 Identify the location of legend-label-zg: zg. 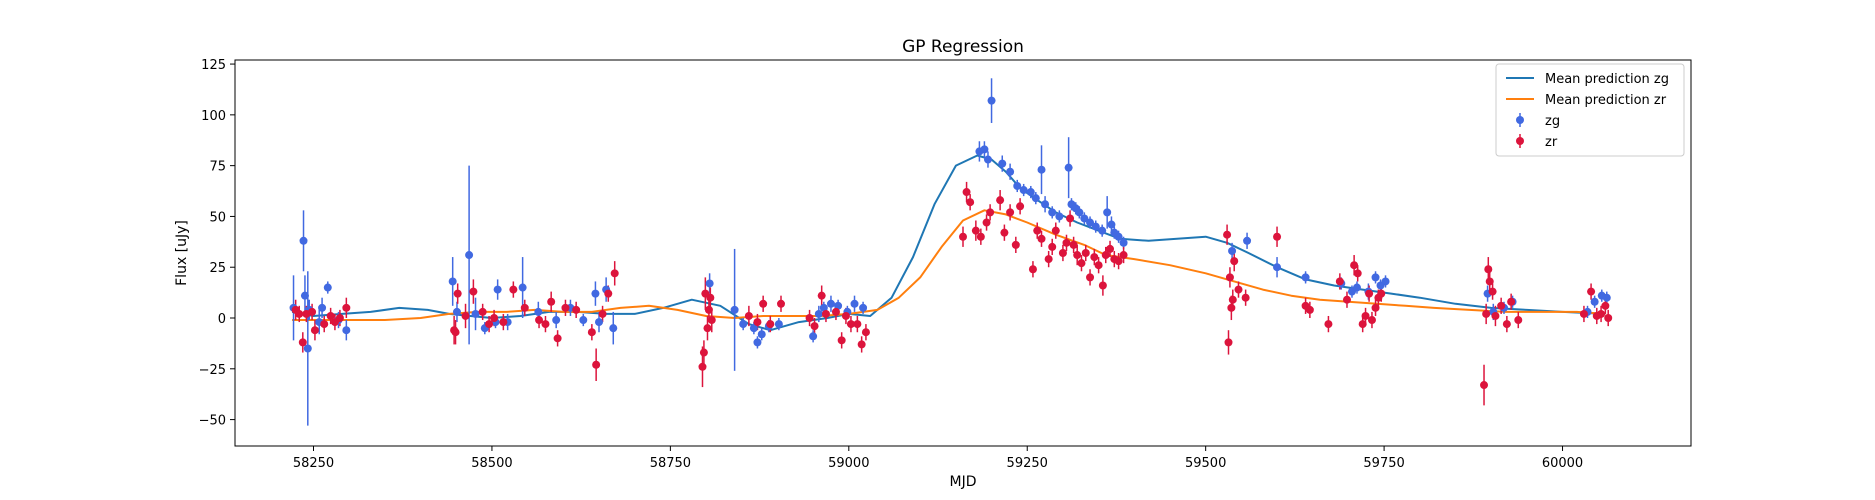
(1552, 121).